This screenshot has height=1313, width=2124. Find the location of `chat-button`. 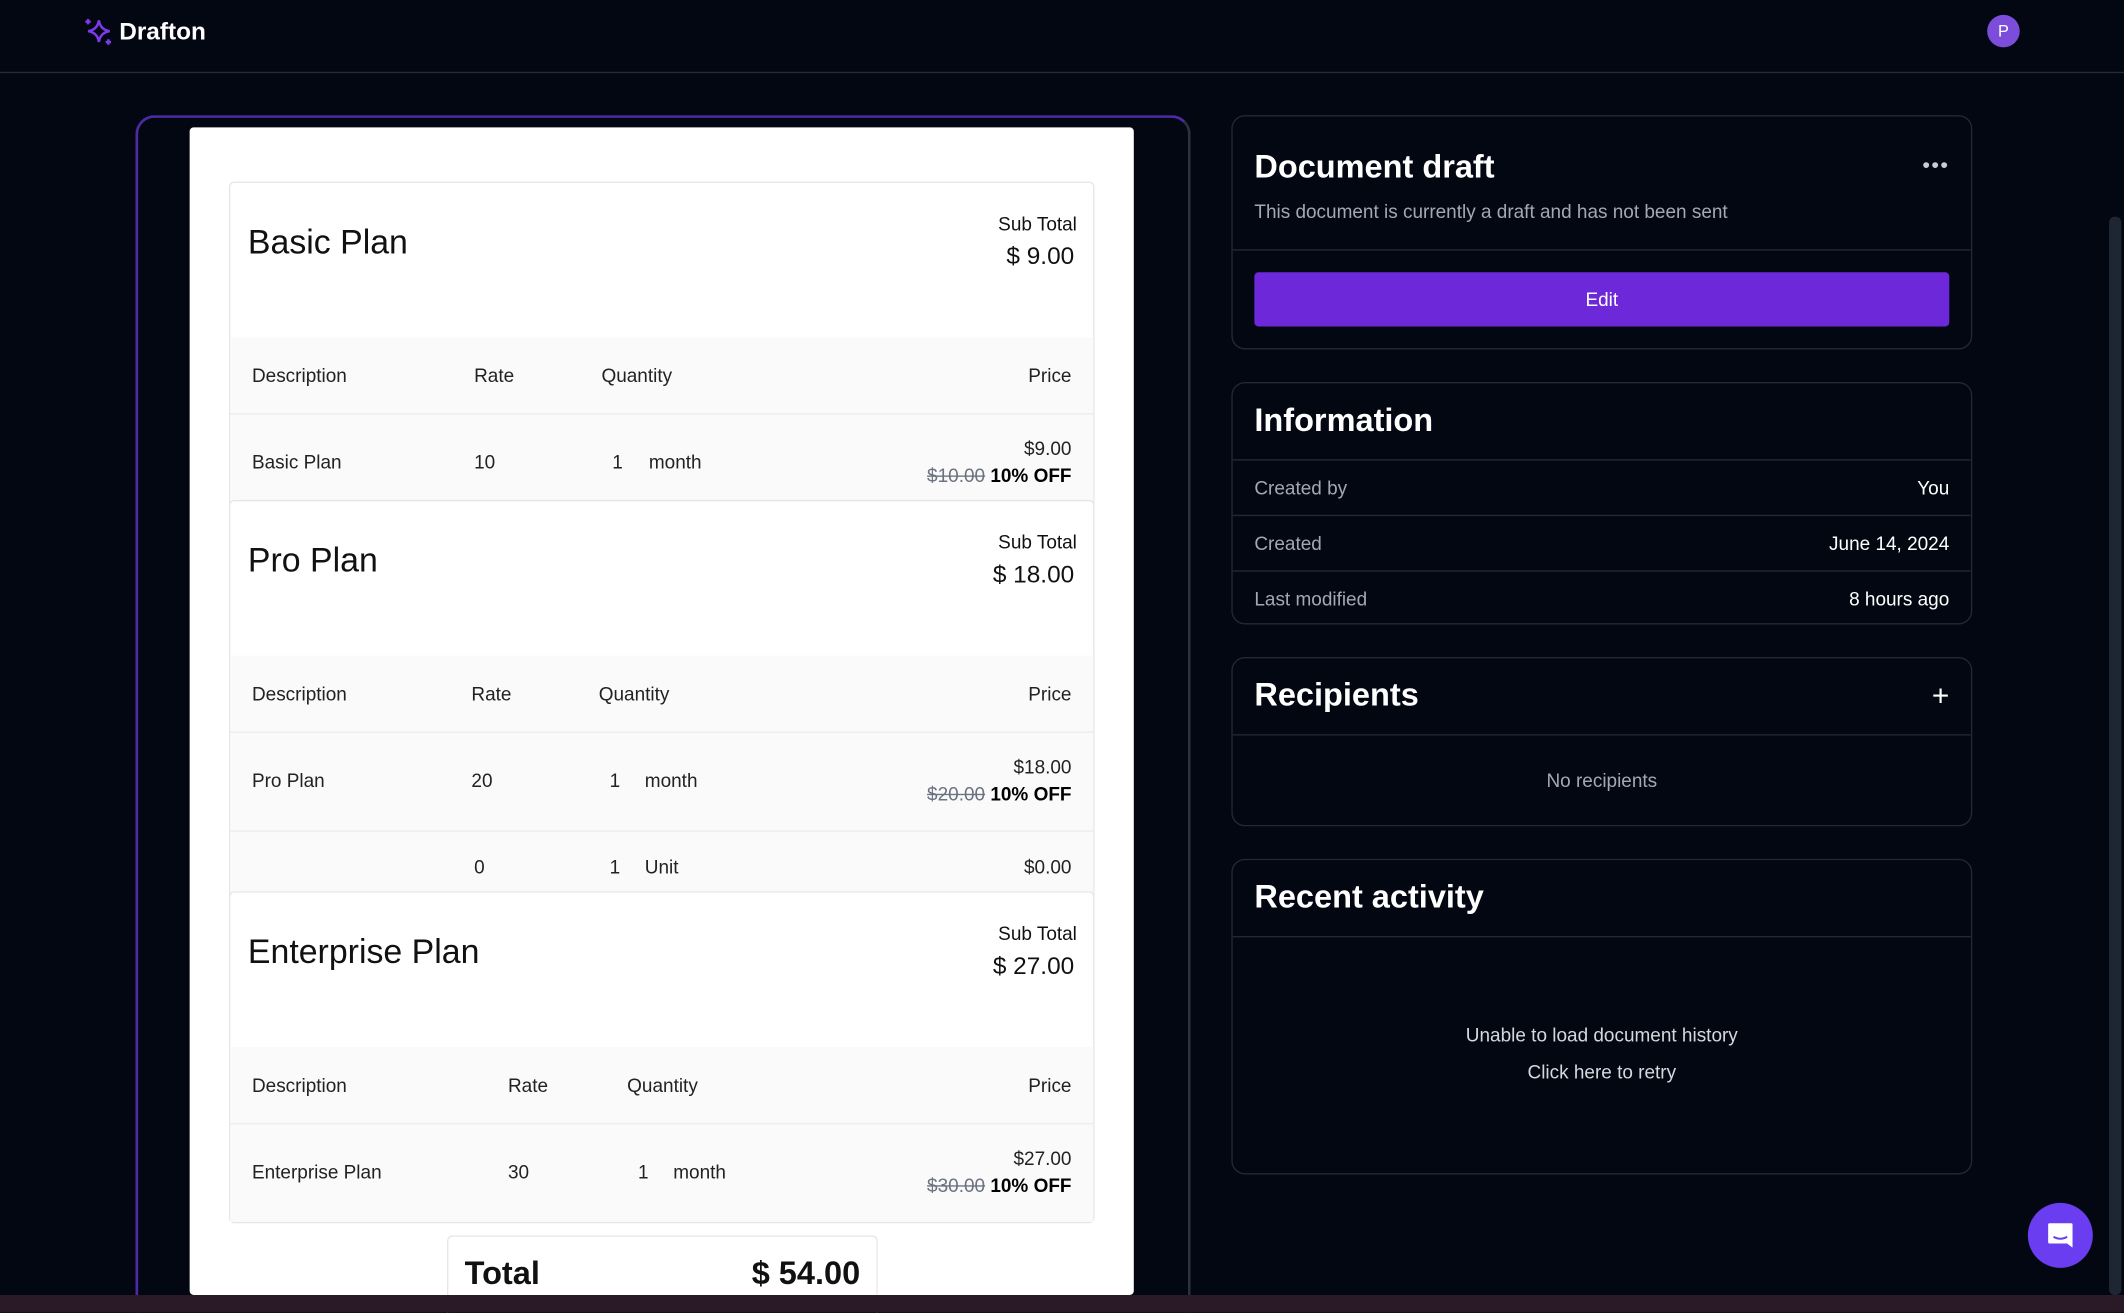

chat-button is located at coordinates (2060, 1235).